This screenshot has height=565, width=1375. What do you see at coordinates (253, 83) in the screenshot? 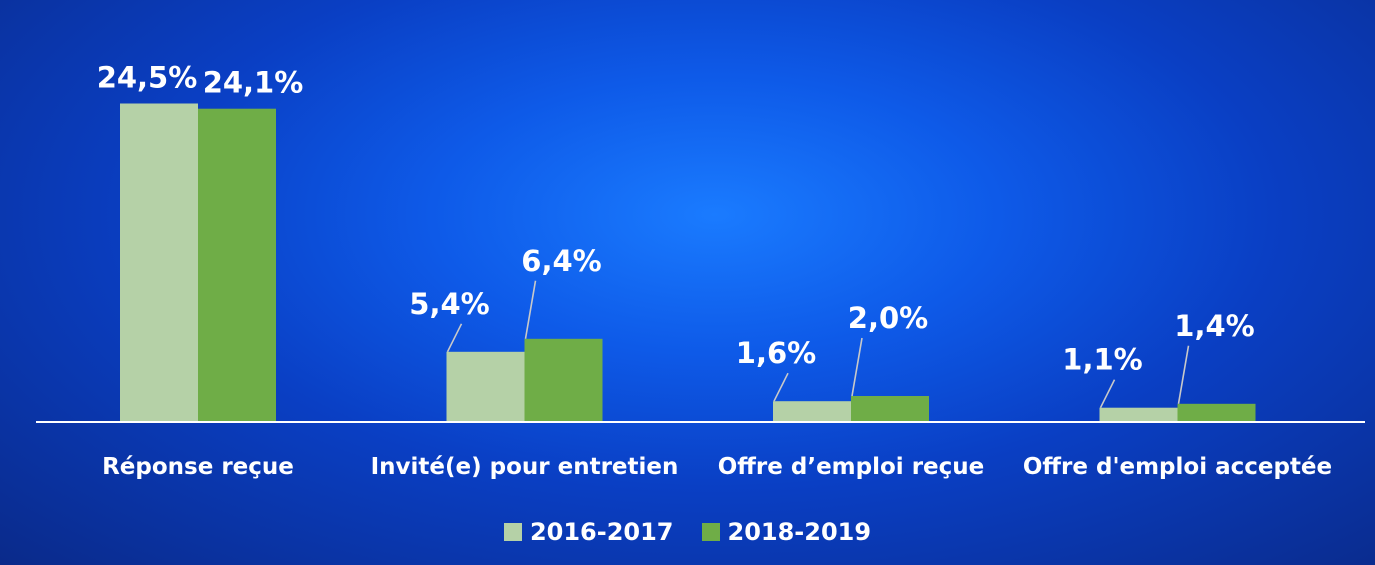
I see `data-label: 24,1%` at bounding box center [253, 83].